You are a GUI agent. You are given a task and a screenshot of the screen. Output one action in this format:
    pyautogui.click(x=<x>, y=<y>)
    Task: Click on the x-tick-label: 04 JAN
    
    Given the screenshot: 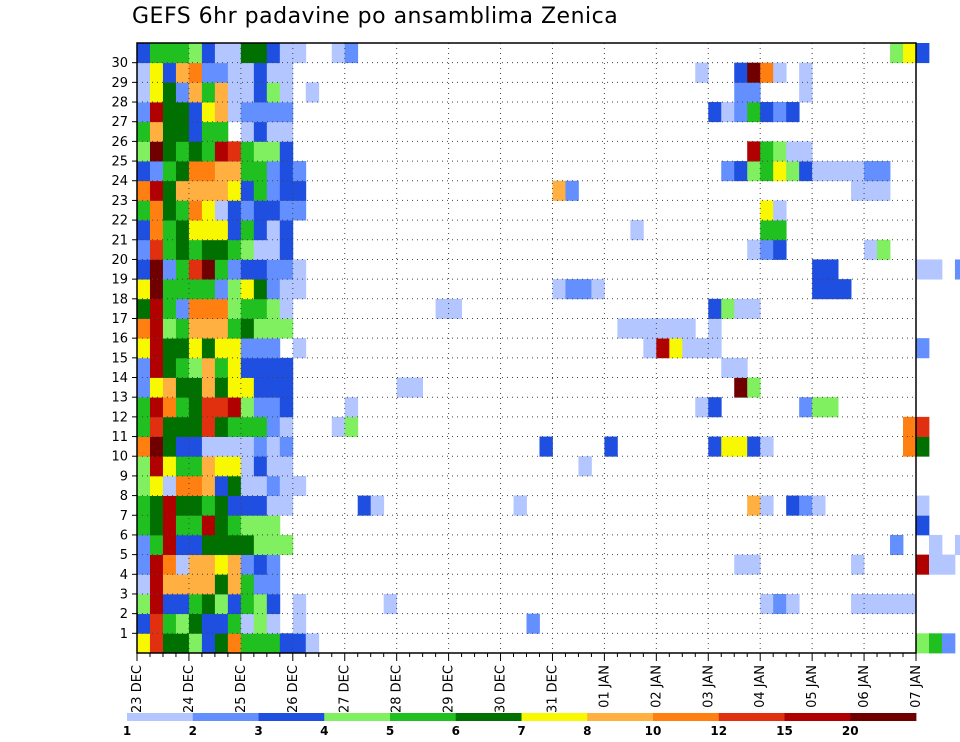 What is the action you would take?
    pyautogui.click(x=760, y=686)
    